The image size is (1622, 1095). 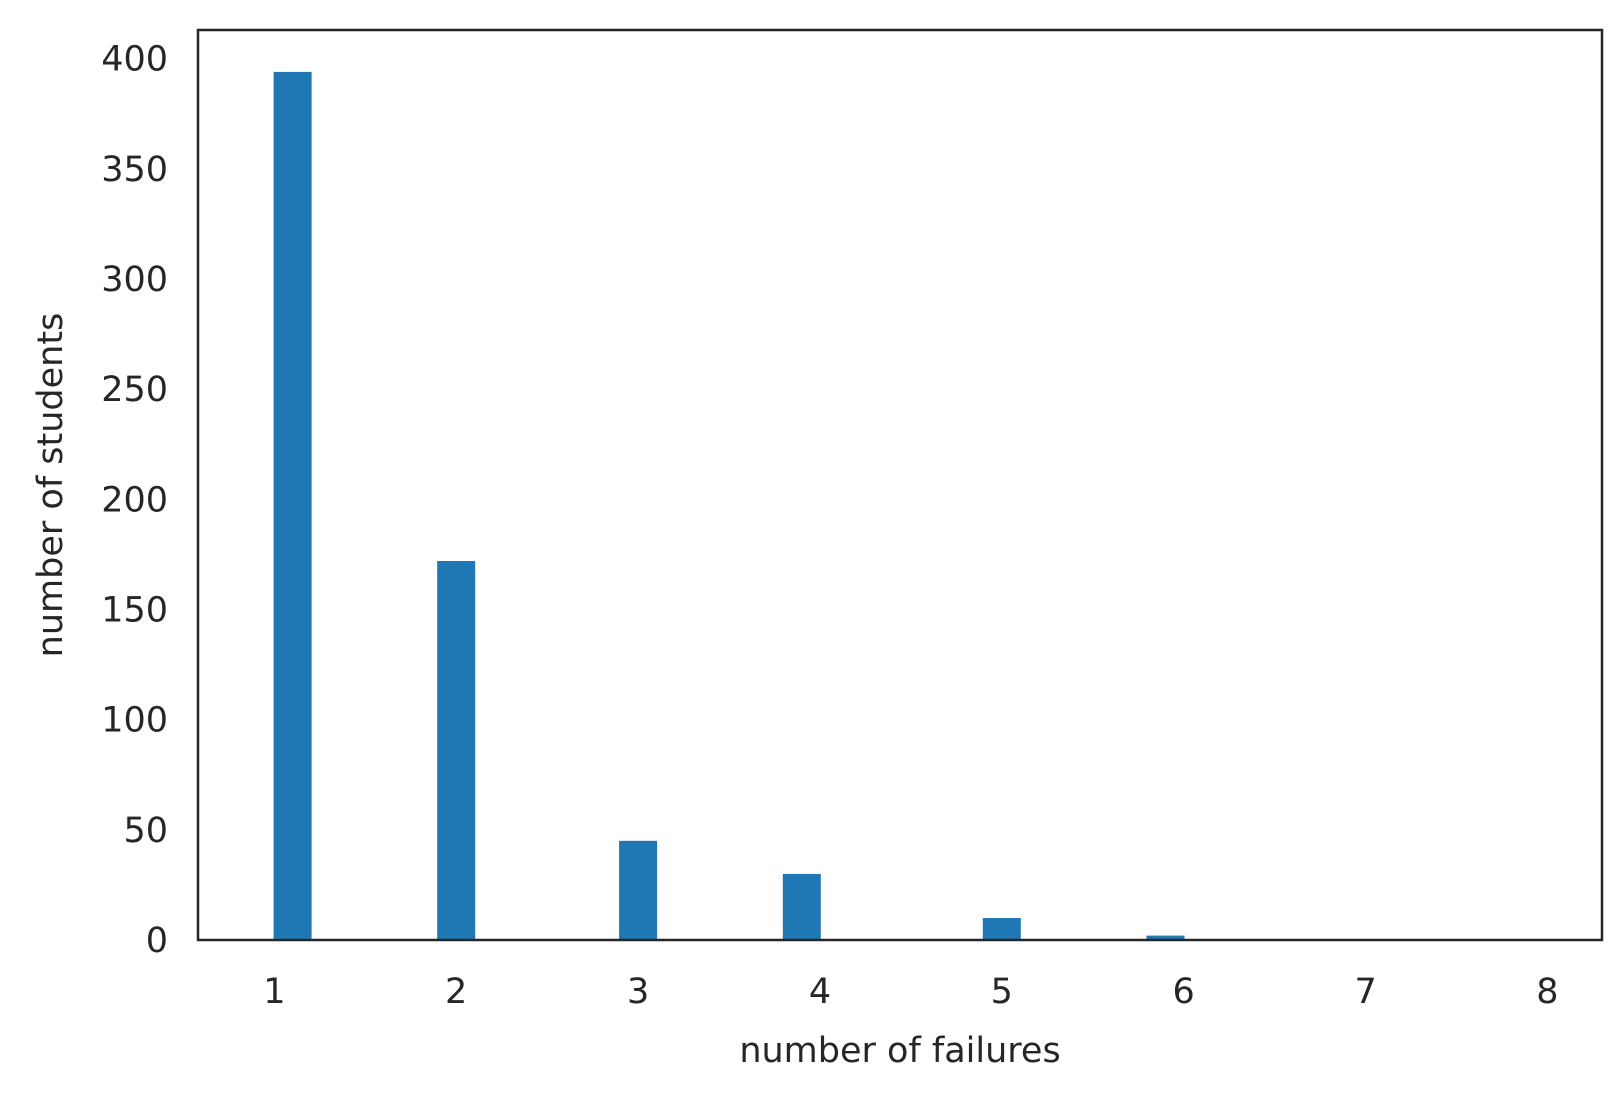 I want to click on x-tick-label: 3, so click(x=638, y=992).